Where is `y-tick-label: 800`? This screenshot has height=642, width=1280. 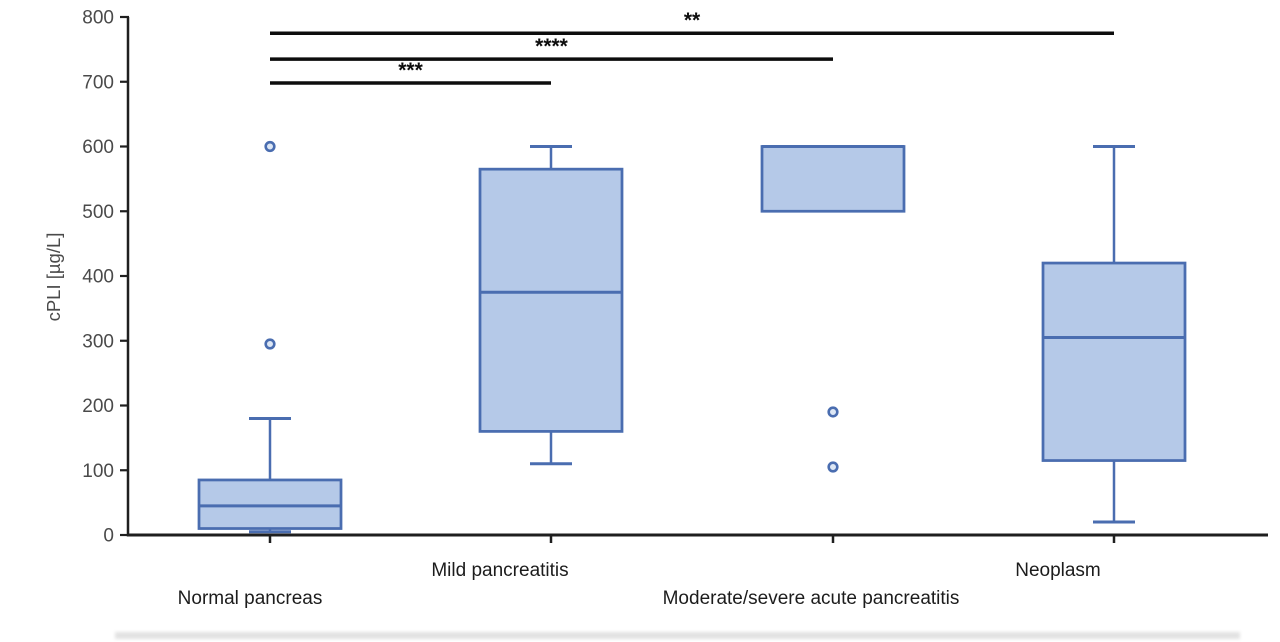
y-tick-label: 800 is located at coordinates (98, 18).